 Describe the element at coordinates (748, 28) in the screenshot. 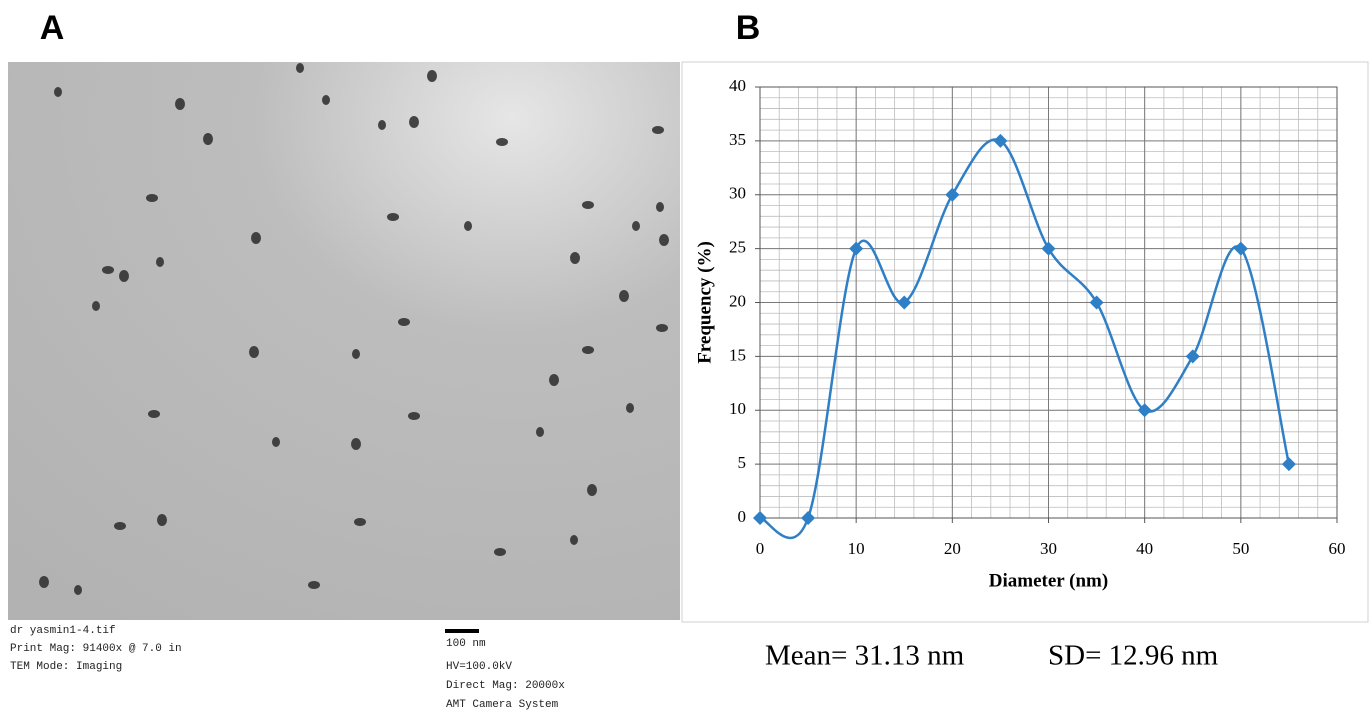

I see `panel-label: B` at that location.